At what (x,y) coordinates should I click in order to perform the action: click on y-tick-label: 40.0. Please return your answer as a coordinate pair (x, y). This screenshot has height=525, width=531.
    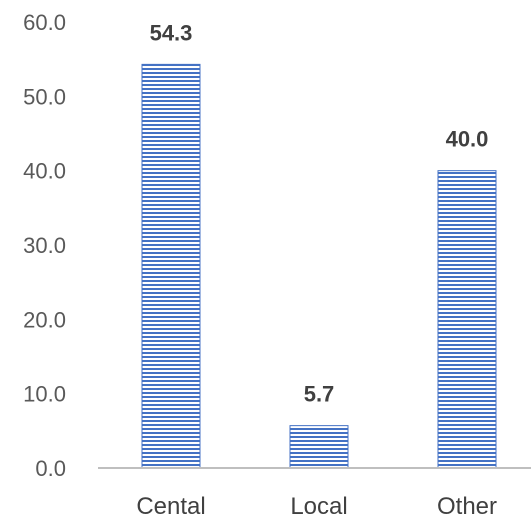
    Looking at the image, I should click on (44, 171).